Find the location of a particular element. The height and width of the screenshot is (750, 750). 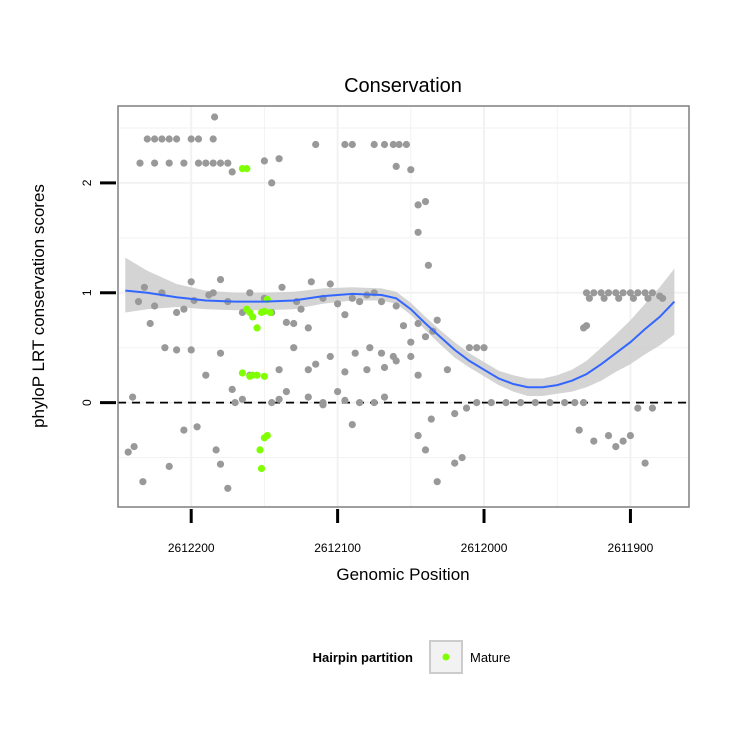

x-axis-title: Genomic Position is located at coordinates (402, 574).